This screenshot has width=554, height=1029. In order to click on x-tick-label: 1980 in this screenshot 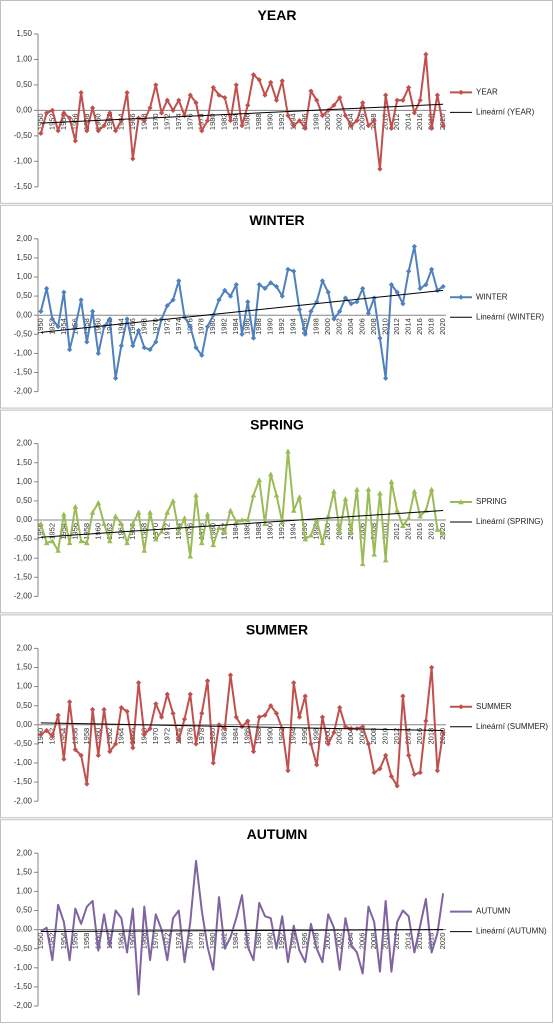, I will do `click(212, 326)`.